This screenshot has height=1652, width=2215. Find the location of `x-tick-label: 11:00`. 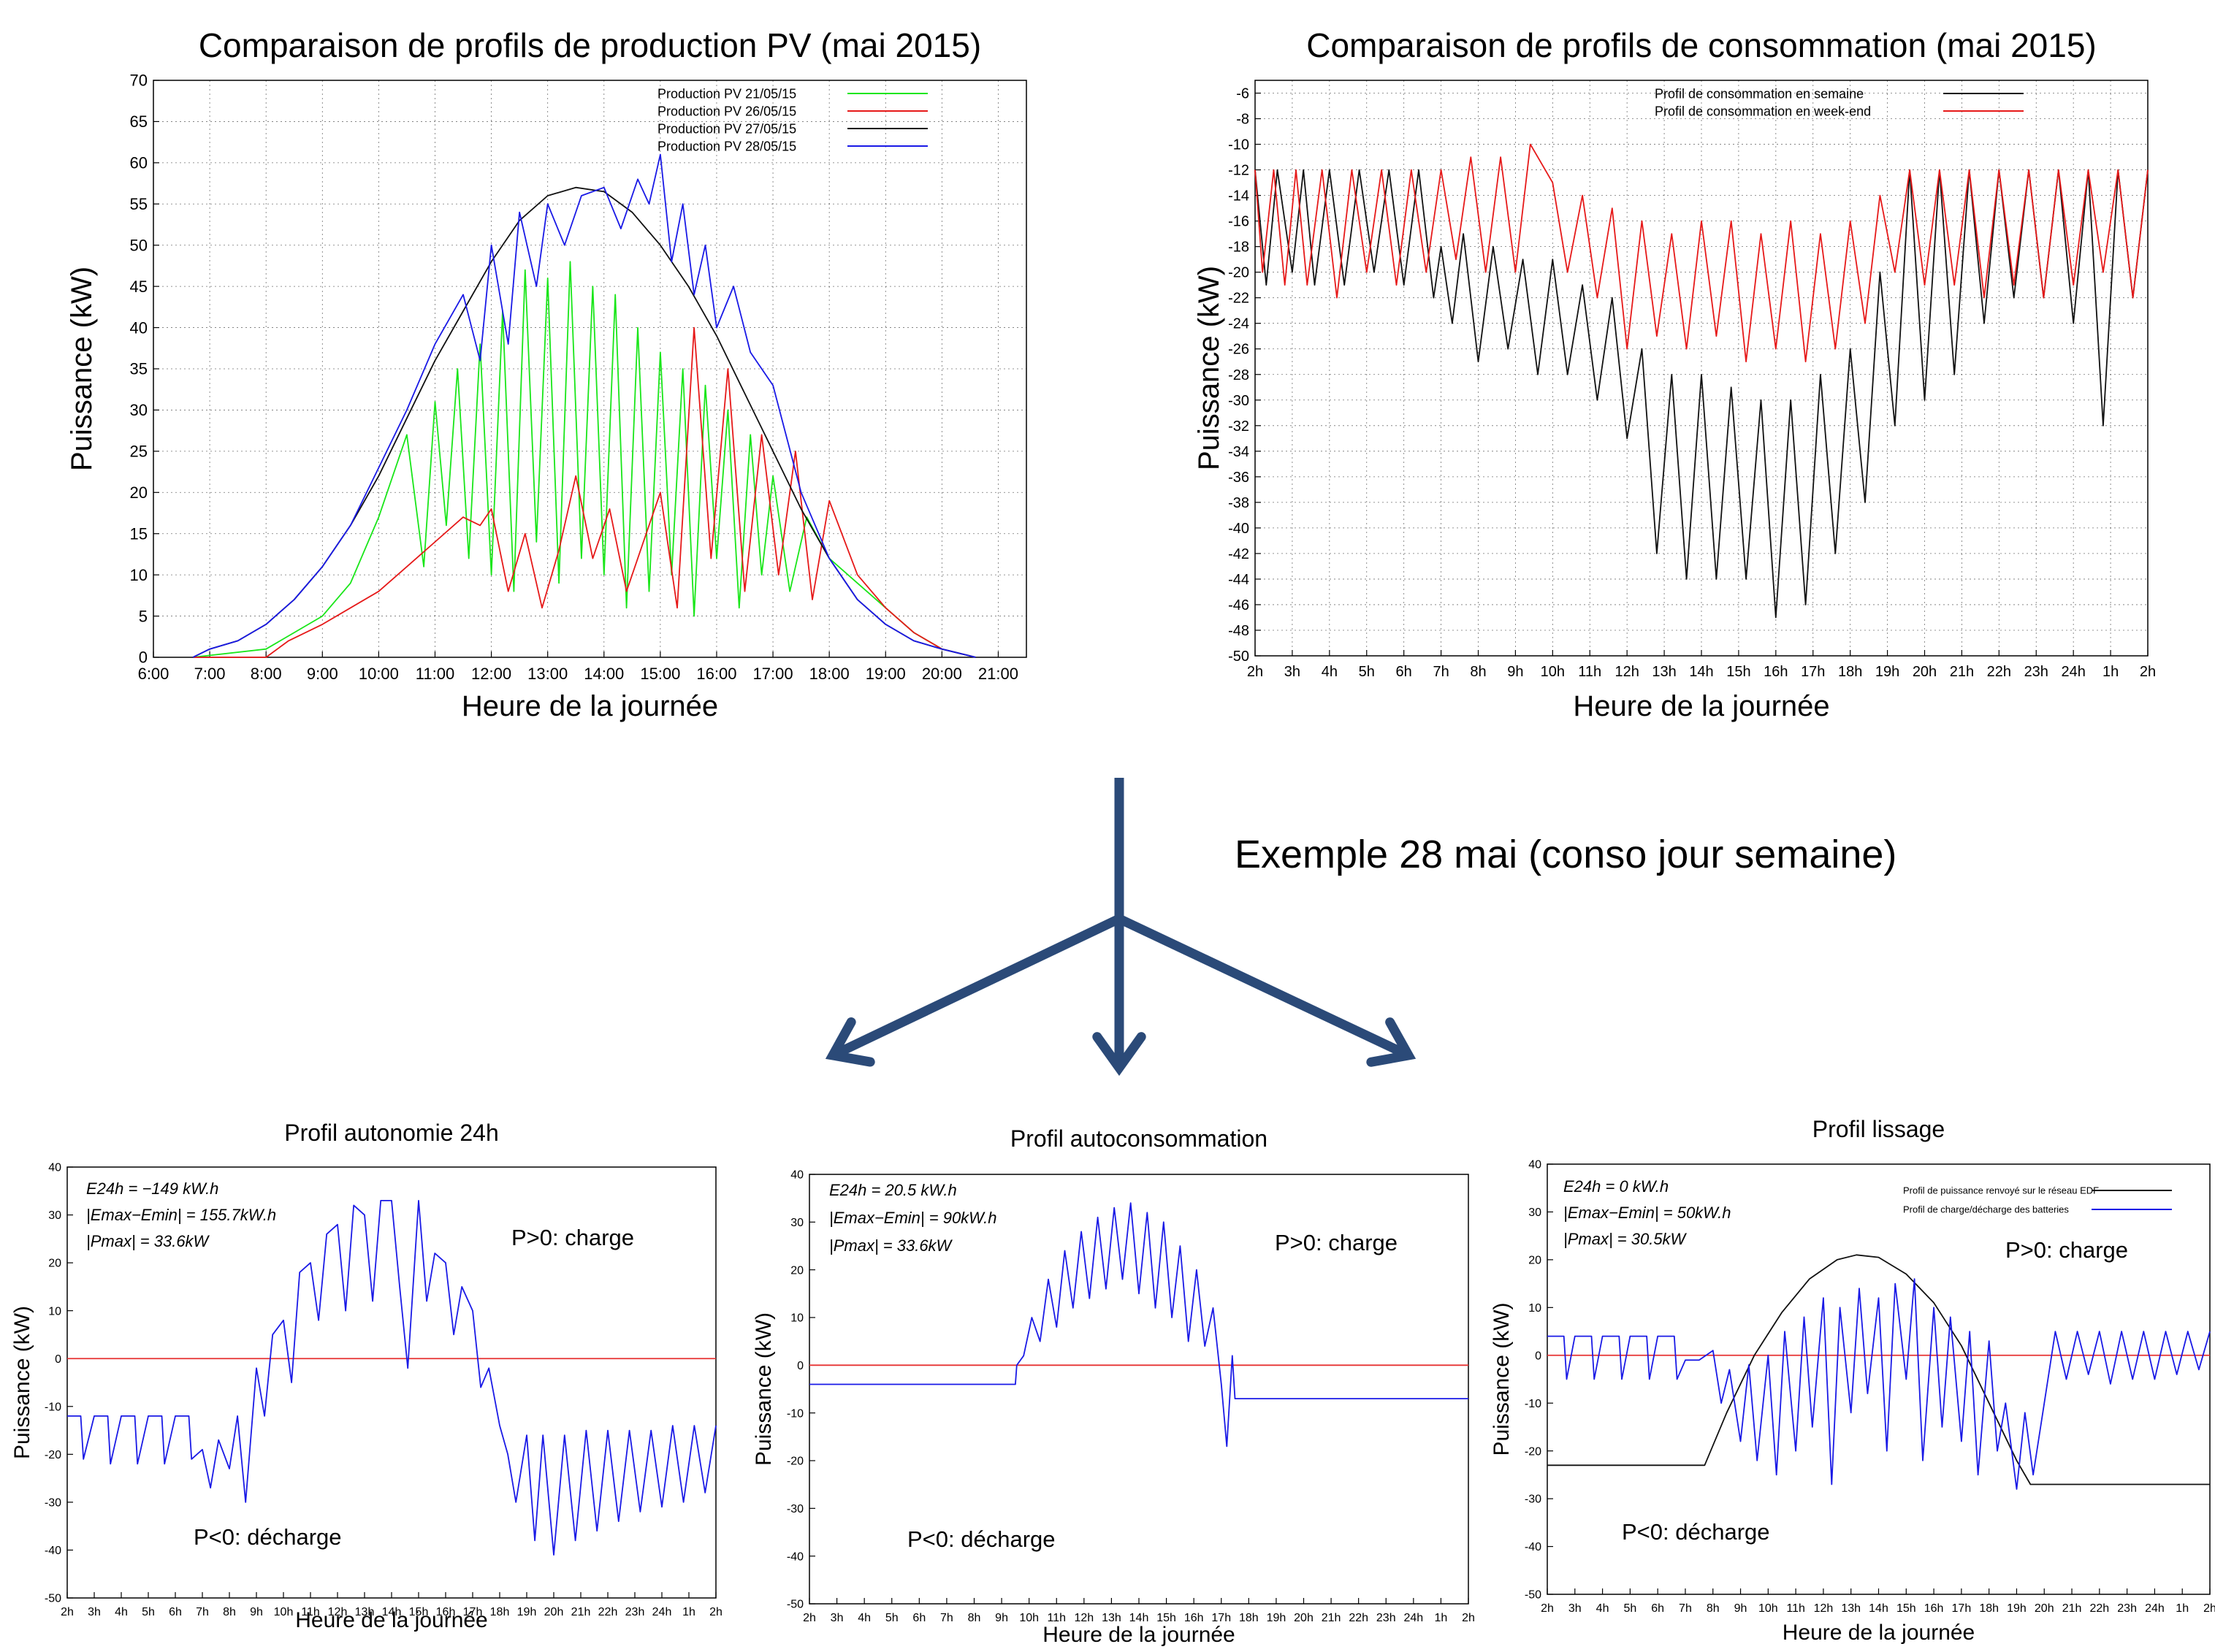

x-tick-label: 11:00 is located at coordinates (435, 674).